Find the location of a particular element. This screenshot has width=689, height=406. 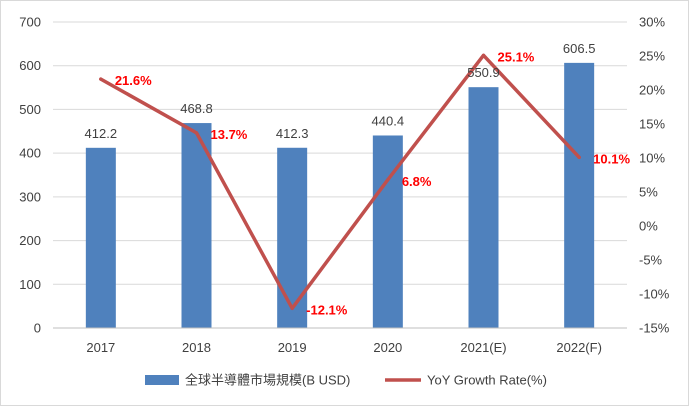

y-left-tick-label: 0 is located at coordinates (37, 328).